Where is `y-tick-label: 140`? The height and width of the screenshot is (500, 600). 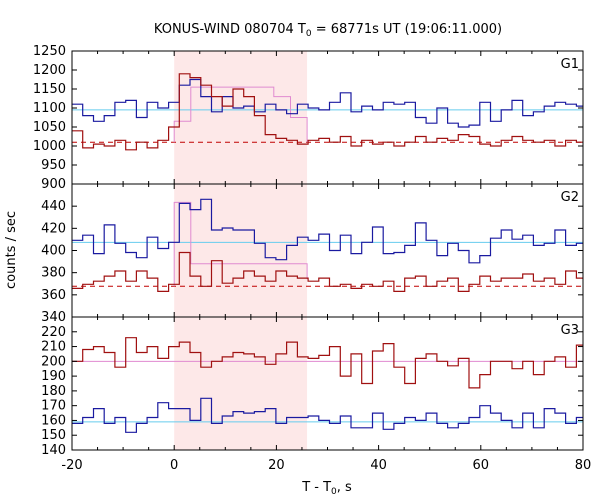 y-tick-label: 140 is located at coordinates (53, 450).